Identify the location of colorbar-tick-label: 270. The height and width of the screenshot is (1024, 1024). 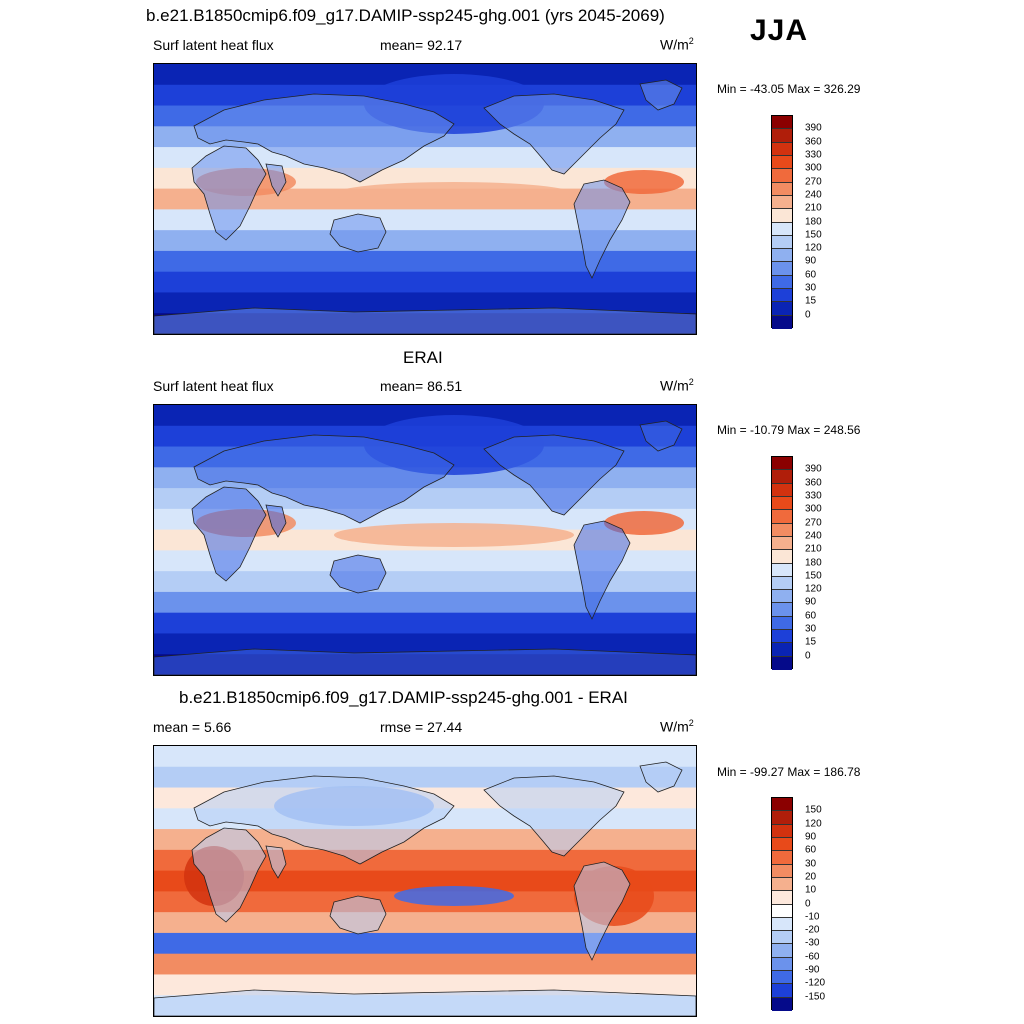
(813, 182).